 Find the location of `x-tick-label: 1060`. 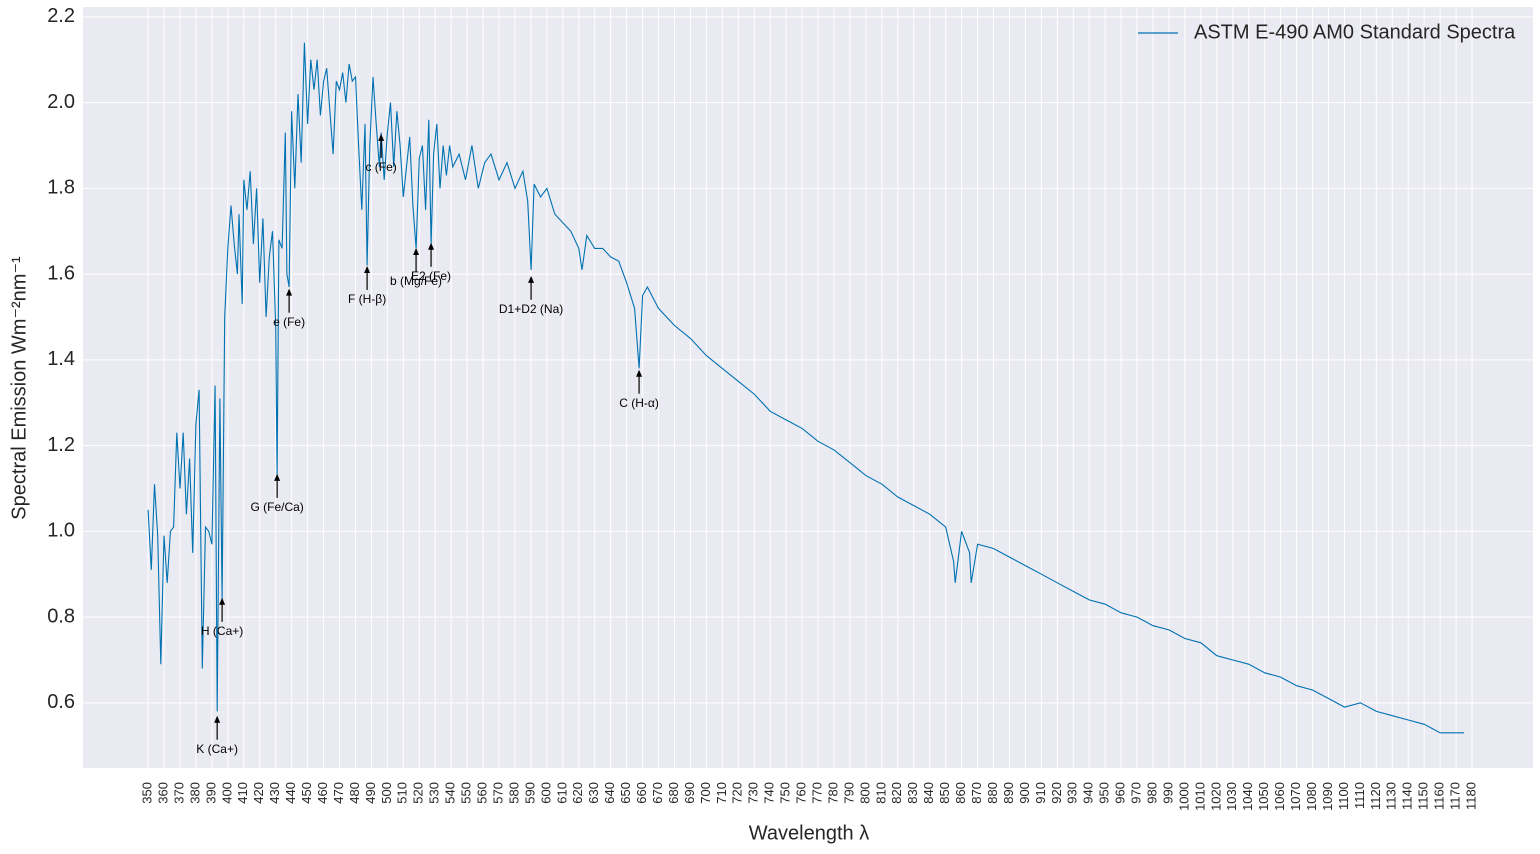

x-tick-label: 1060 is located at coordinates (1279, 796).